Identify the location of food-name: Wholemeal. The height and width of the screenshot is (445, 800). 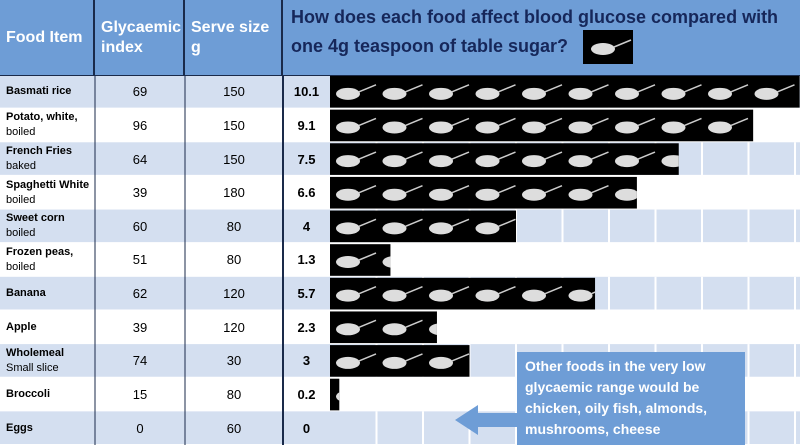
(35, 352).